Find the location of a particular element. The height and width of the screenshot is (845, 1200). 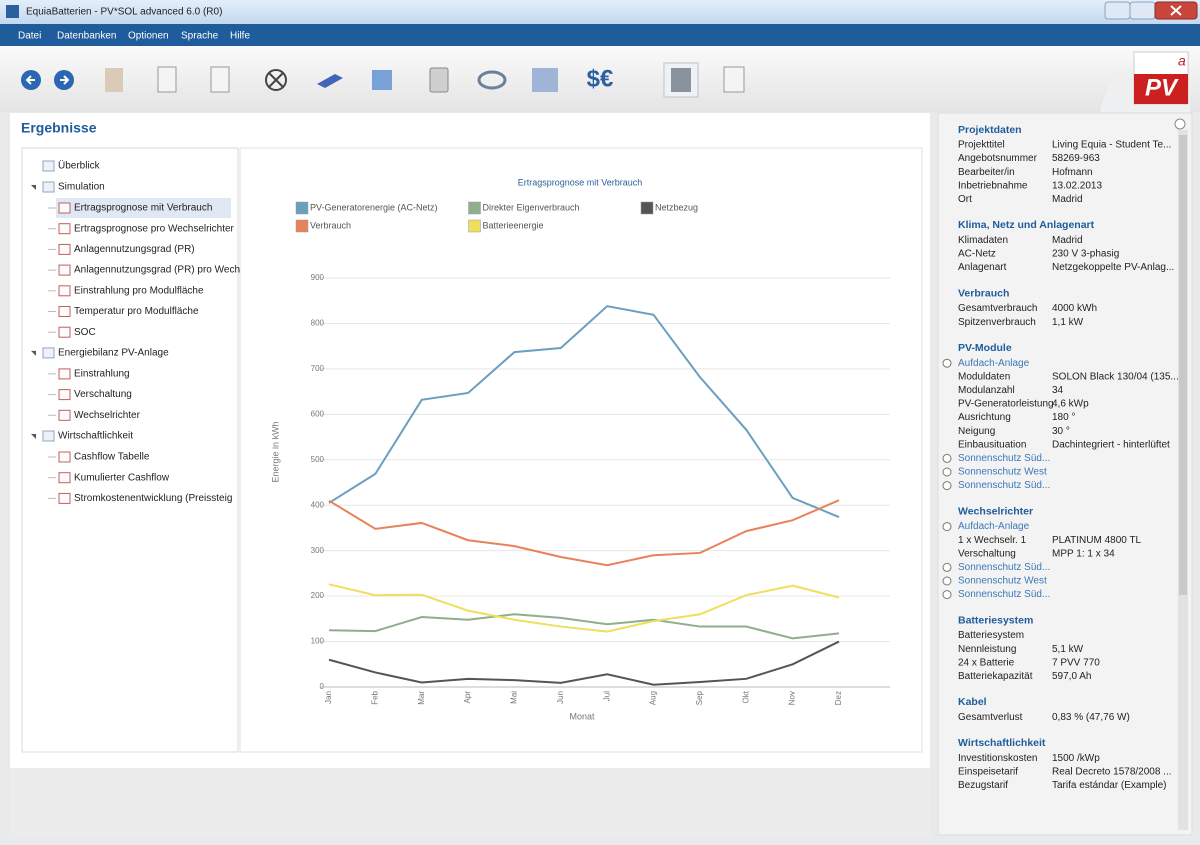

panel-key: 1 x Wechselr. 1 is located at coordinates (992, 540).